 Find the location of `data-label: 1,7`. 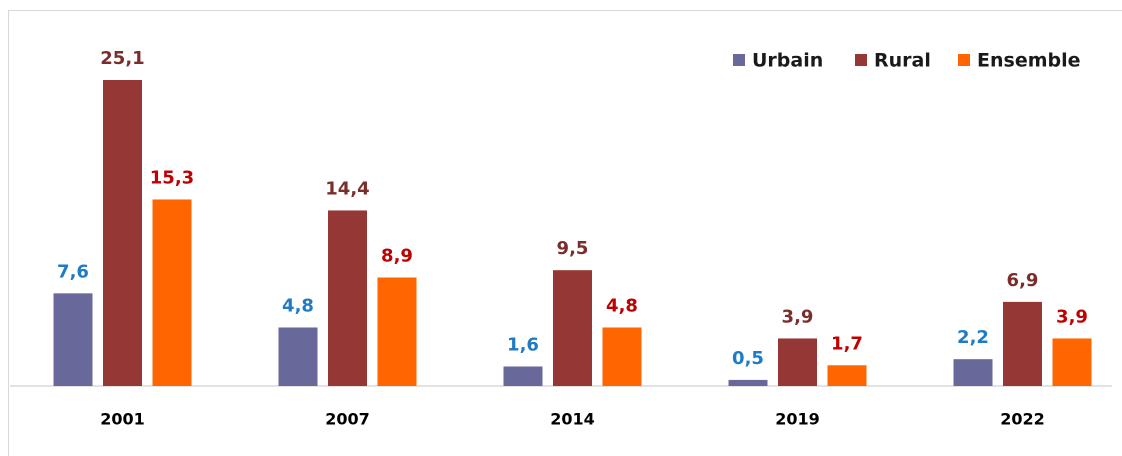

data-label: 1,7 is located at coordinates (847, 343).